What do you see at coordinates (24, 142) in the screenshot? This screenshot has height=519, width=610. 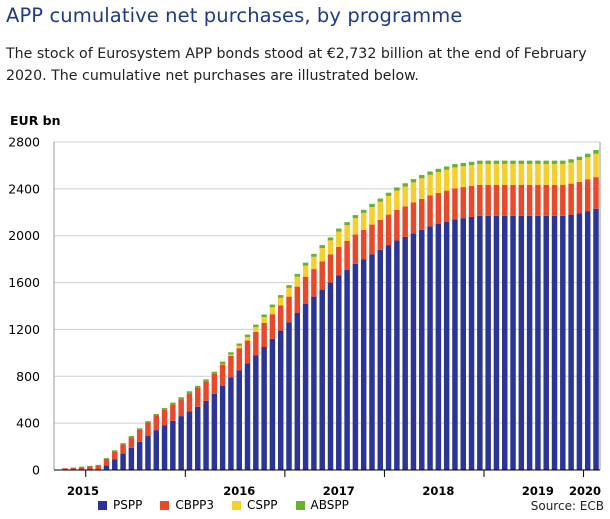 I see `y-tick-label: 2800` at bounding box center [24, 142].